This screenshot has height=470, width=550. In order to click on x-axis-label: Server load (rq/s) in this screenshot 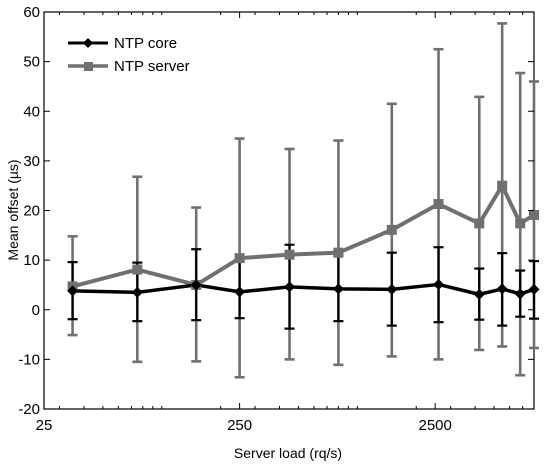, I will do `click(288, 453)`.